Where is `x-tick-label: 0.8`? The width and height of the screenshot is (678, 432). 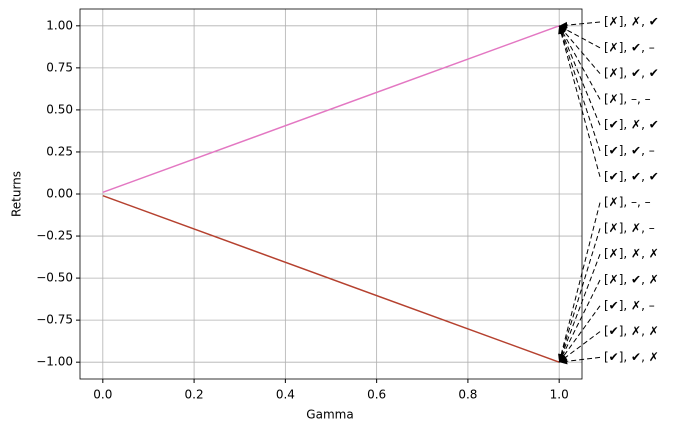
x-tick-label: 0.8 is located at coordinates (467, 395).